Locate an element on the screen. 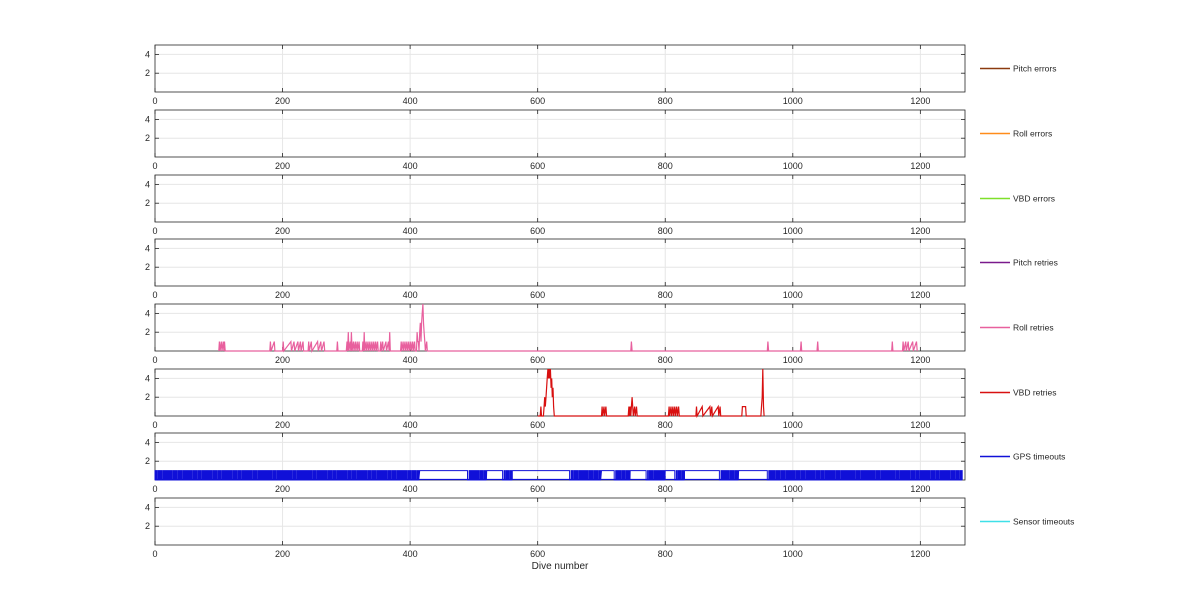 The height and width of the screenshot is (616, 1200). subplot-8: 0 200 400 600 800 1000 1200 2 4 Sensor timeouts is located at coordinates (609, 528).